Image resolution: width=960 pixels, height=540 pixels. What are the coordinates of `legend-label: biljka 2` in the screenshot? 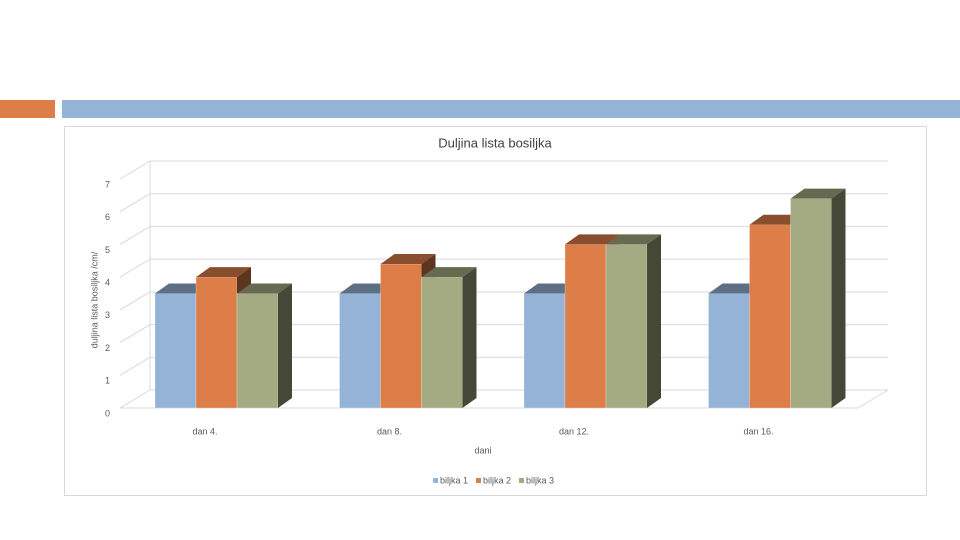 It's located at (497, 480).